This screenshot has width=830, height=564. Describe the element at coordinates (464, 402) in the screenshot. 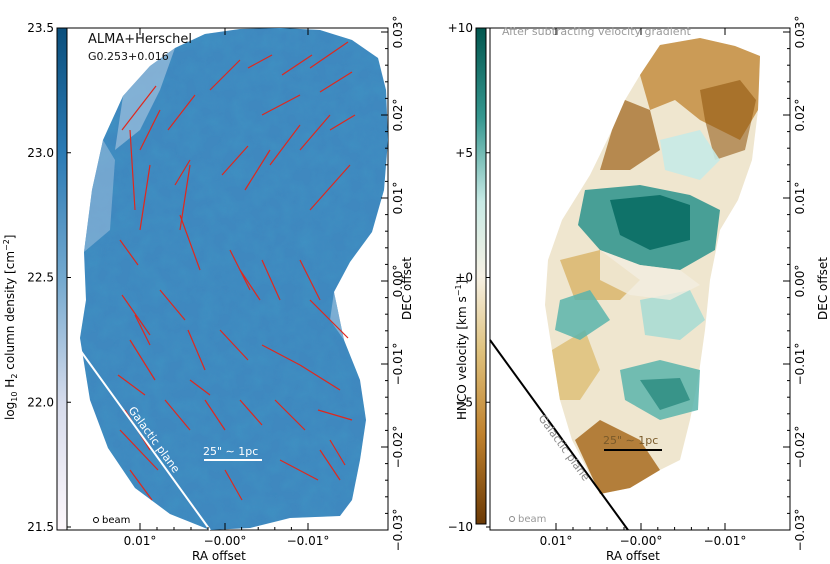

I see `colorbar-tick-label: −5` at that location.